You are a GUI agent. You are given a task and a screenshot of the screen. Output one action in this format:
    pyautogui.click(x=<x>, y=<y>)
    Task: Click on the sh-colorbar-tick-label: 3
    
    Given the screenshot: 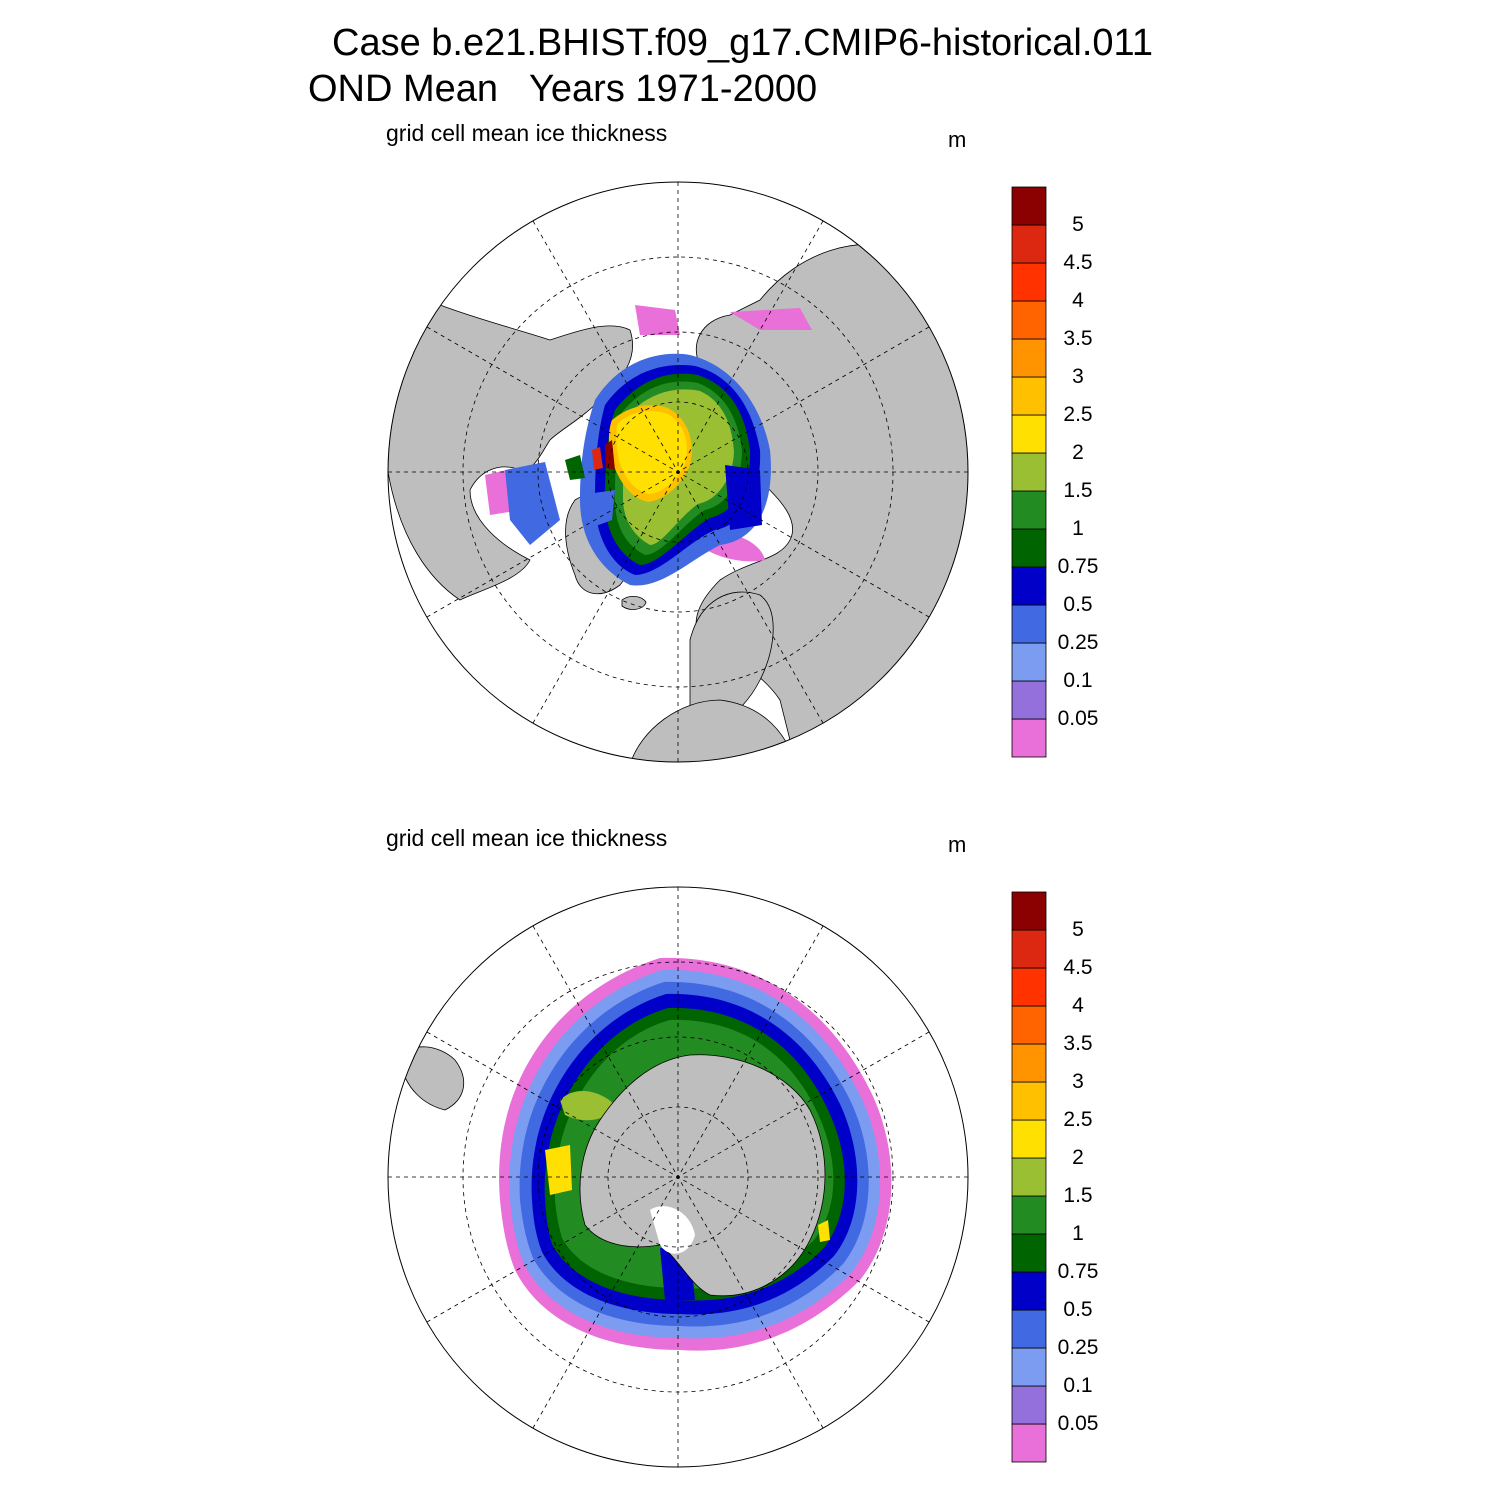 What is the action you would take?
    pyautogui.click(x=1078, y=1081)
    